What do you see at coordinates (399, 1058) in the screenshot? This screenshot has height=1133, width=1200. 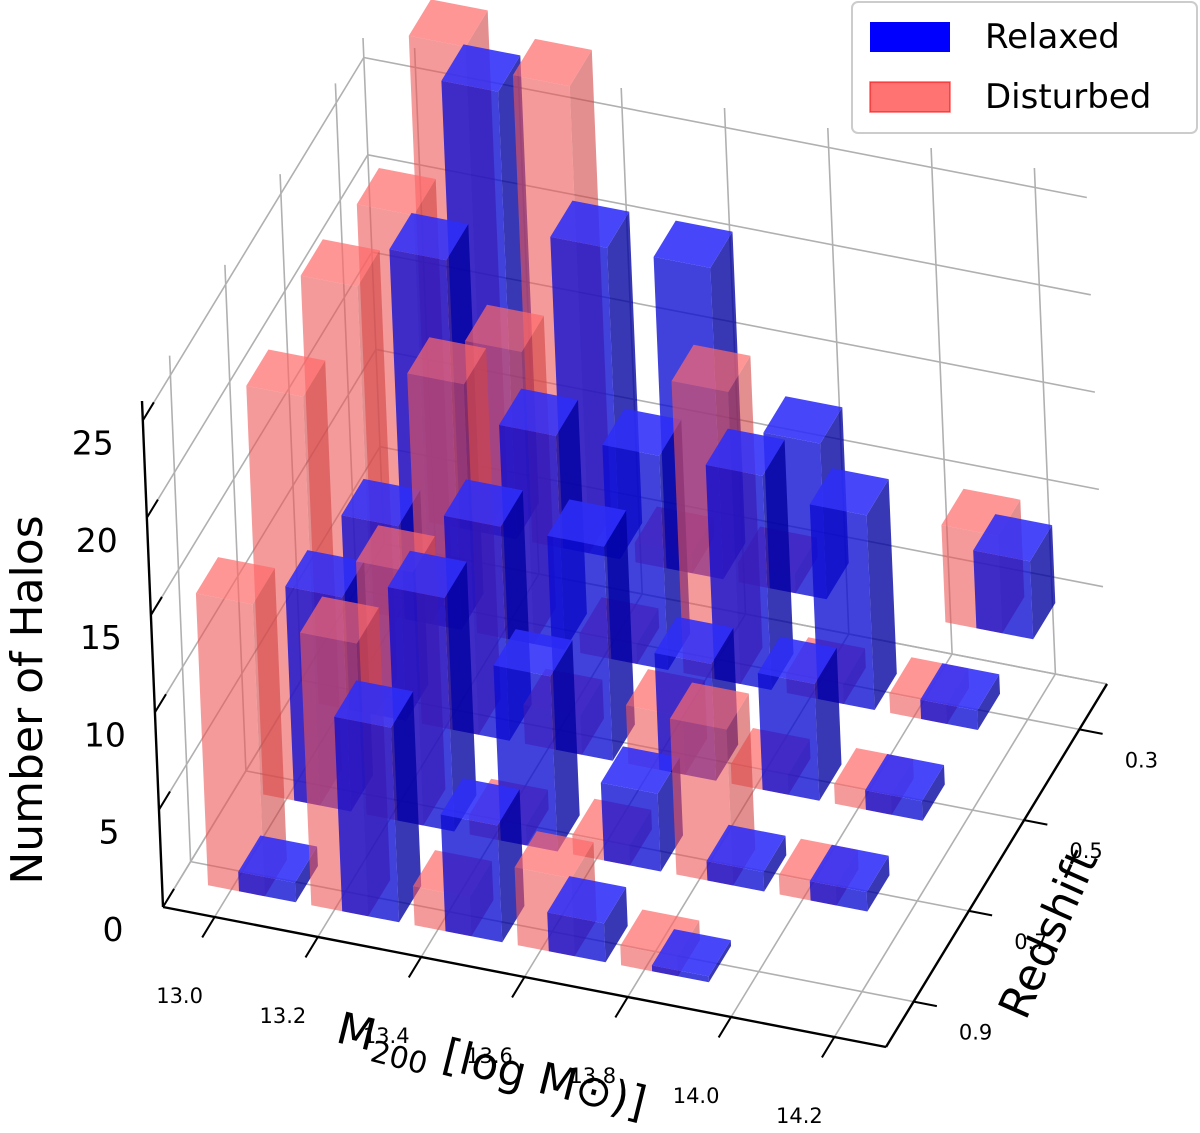 I see `x-axis-label-sub: 200` at bounding box center [399, 1058].